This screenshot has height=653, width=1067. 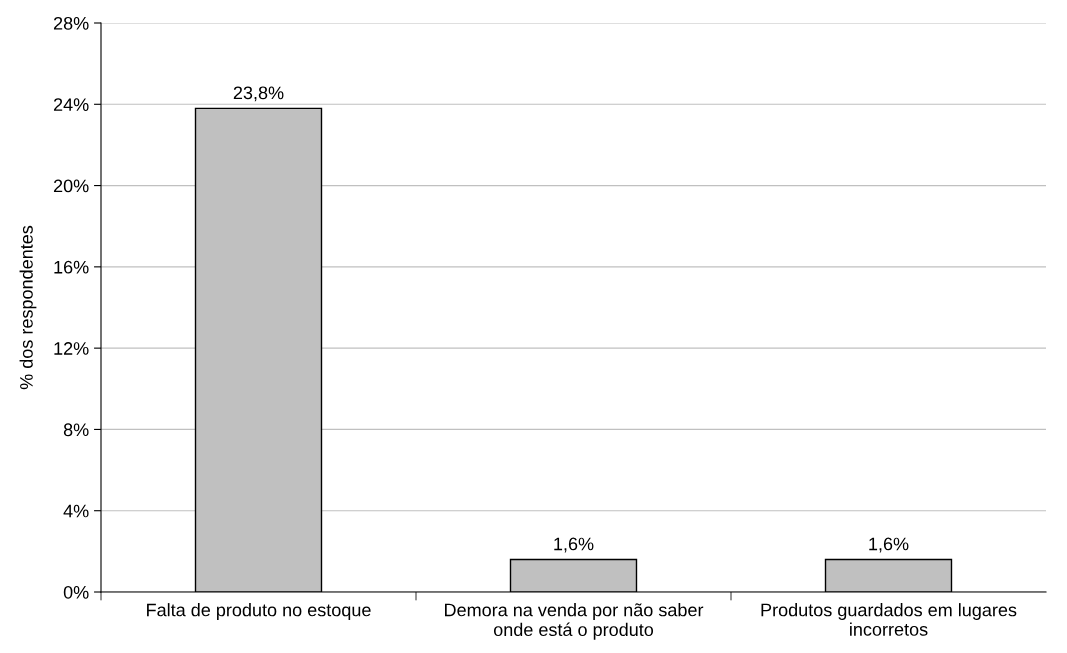 I want to click on x-tick-label: Falta de produto no estoque, so click(x=259, y=611).